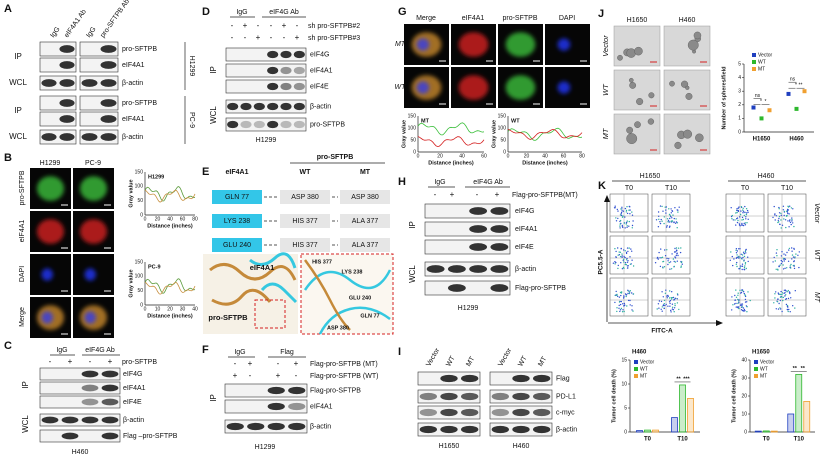  I want to click on column-header: WT, so click(306, 172).